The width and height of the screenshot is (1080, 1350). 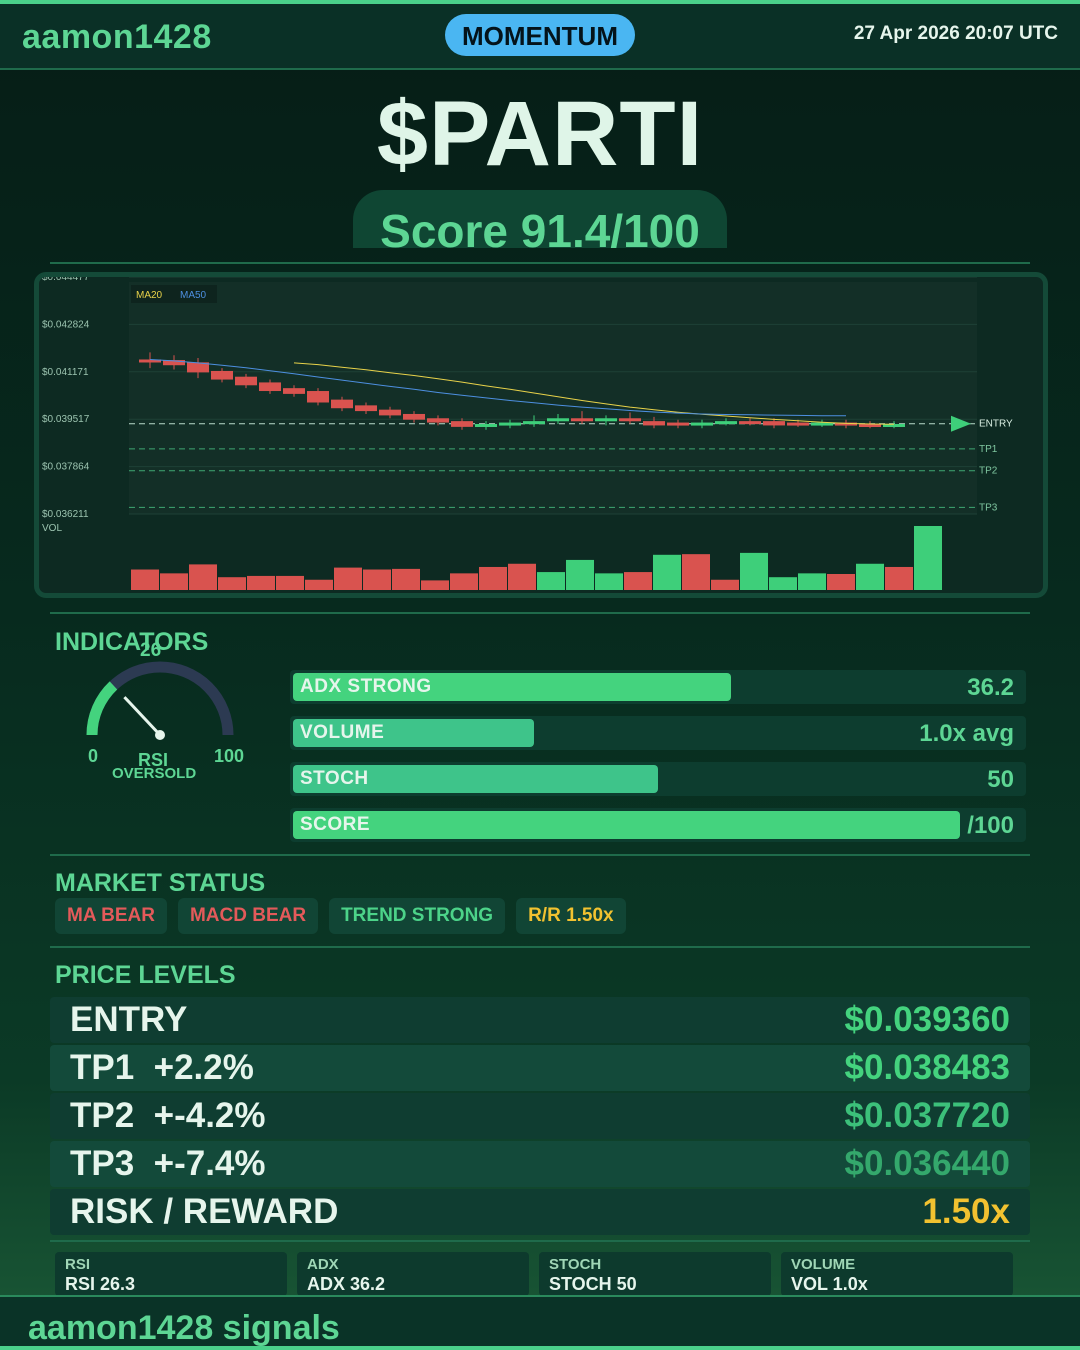 What do you see at coordinates (151, 650) in the screenshot?
I see `rsi-gauge-value: 26` at bounding box center [151, 650].